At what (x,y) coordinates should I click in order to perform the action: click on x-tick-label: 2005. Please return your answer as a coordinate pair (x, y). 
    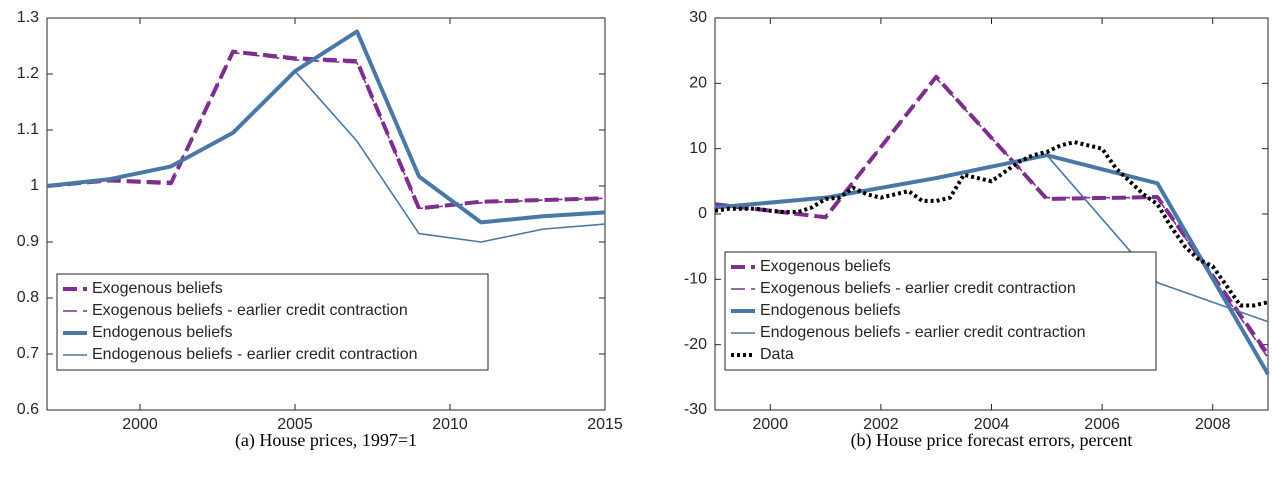
    Looking at the image, I should click on (295, 424).